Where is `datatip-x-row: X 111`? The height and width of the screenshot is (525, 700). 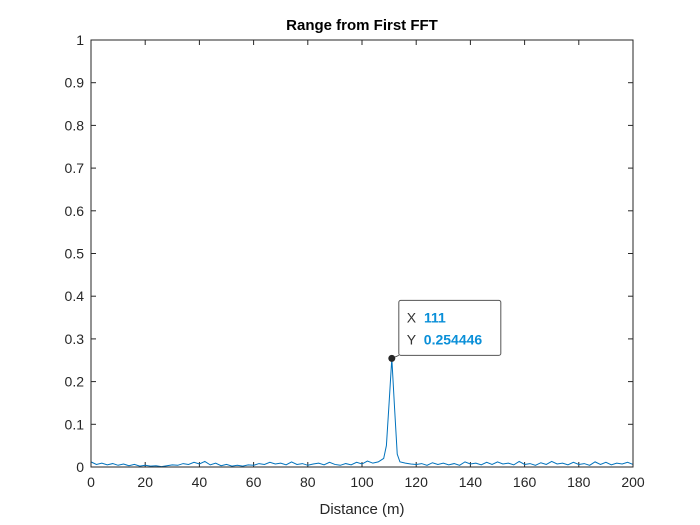
datatip-x-row: X 111 is located at coordinates (426, 317).